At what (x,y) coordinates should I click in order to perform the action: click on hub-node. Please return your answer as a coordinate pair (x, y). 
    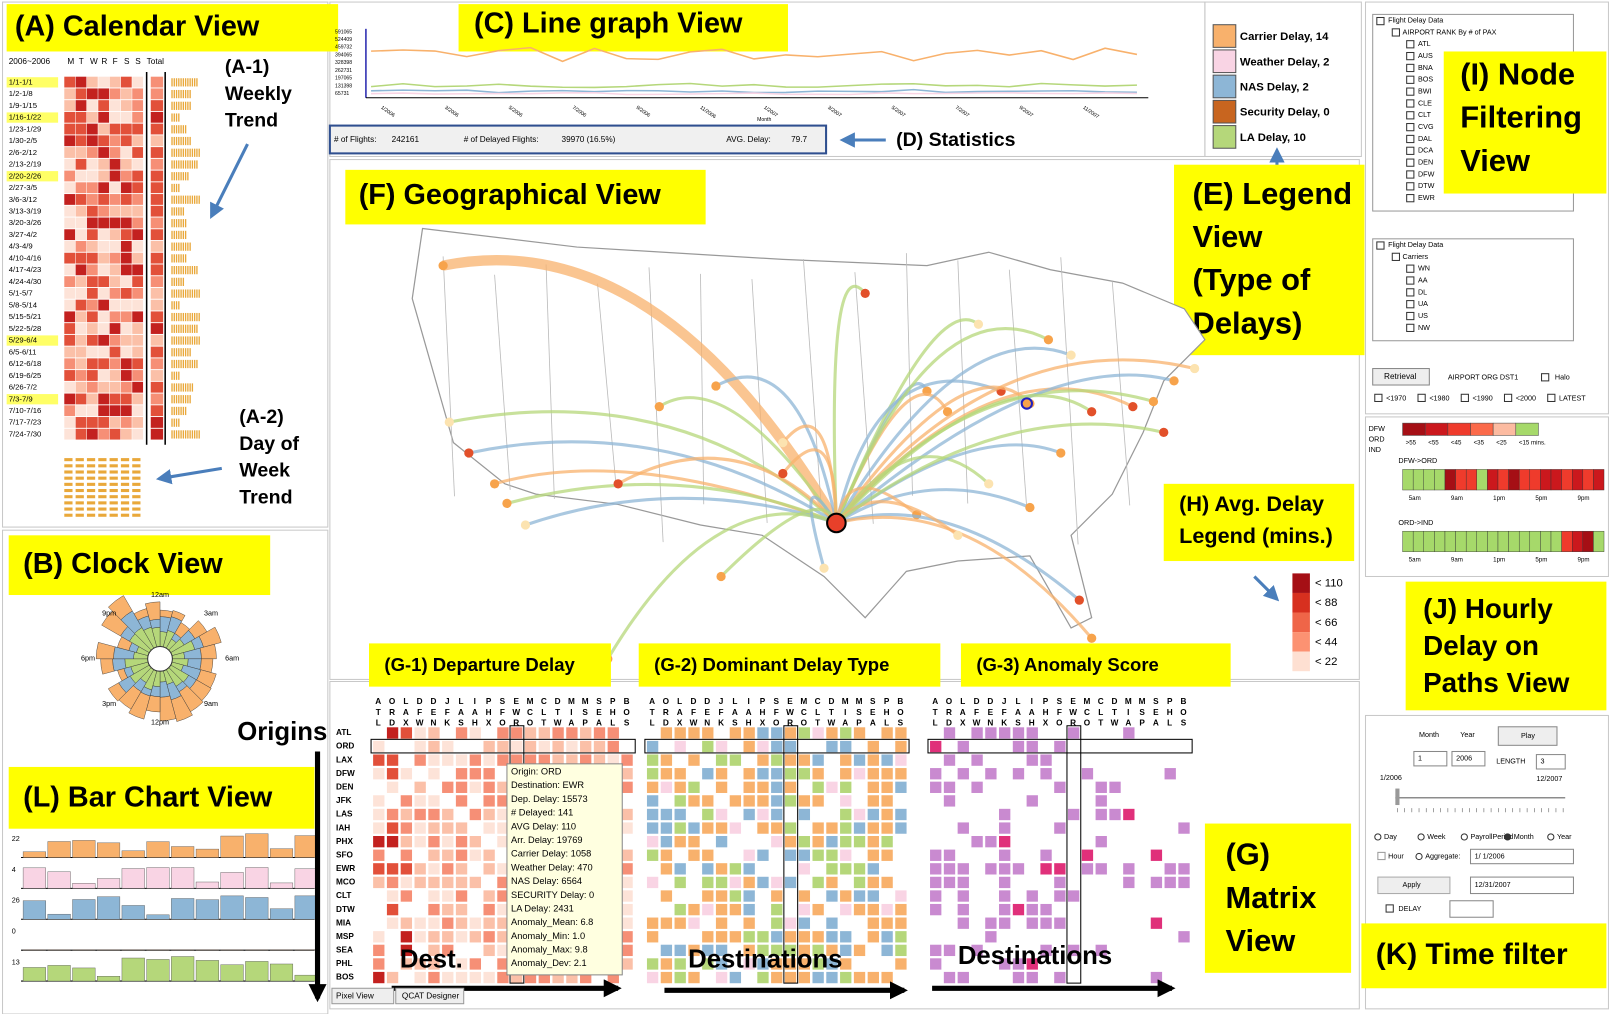
    Looking at the image, I should click on (836, 523).